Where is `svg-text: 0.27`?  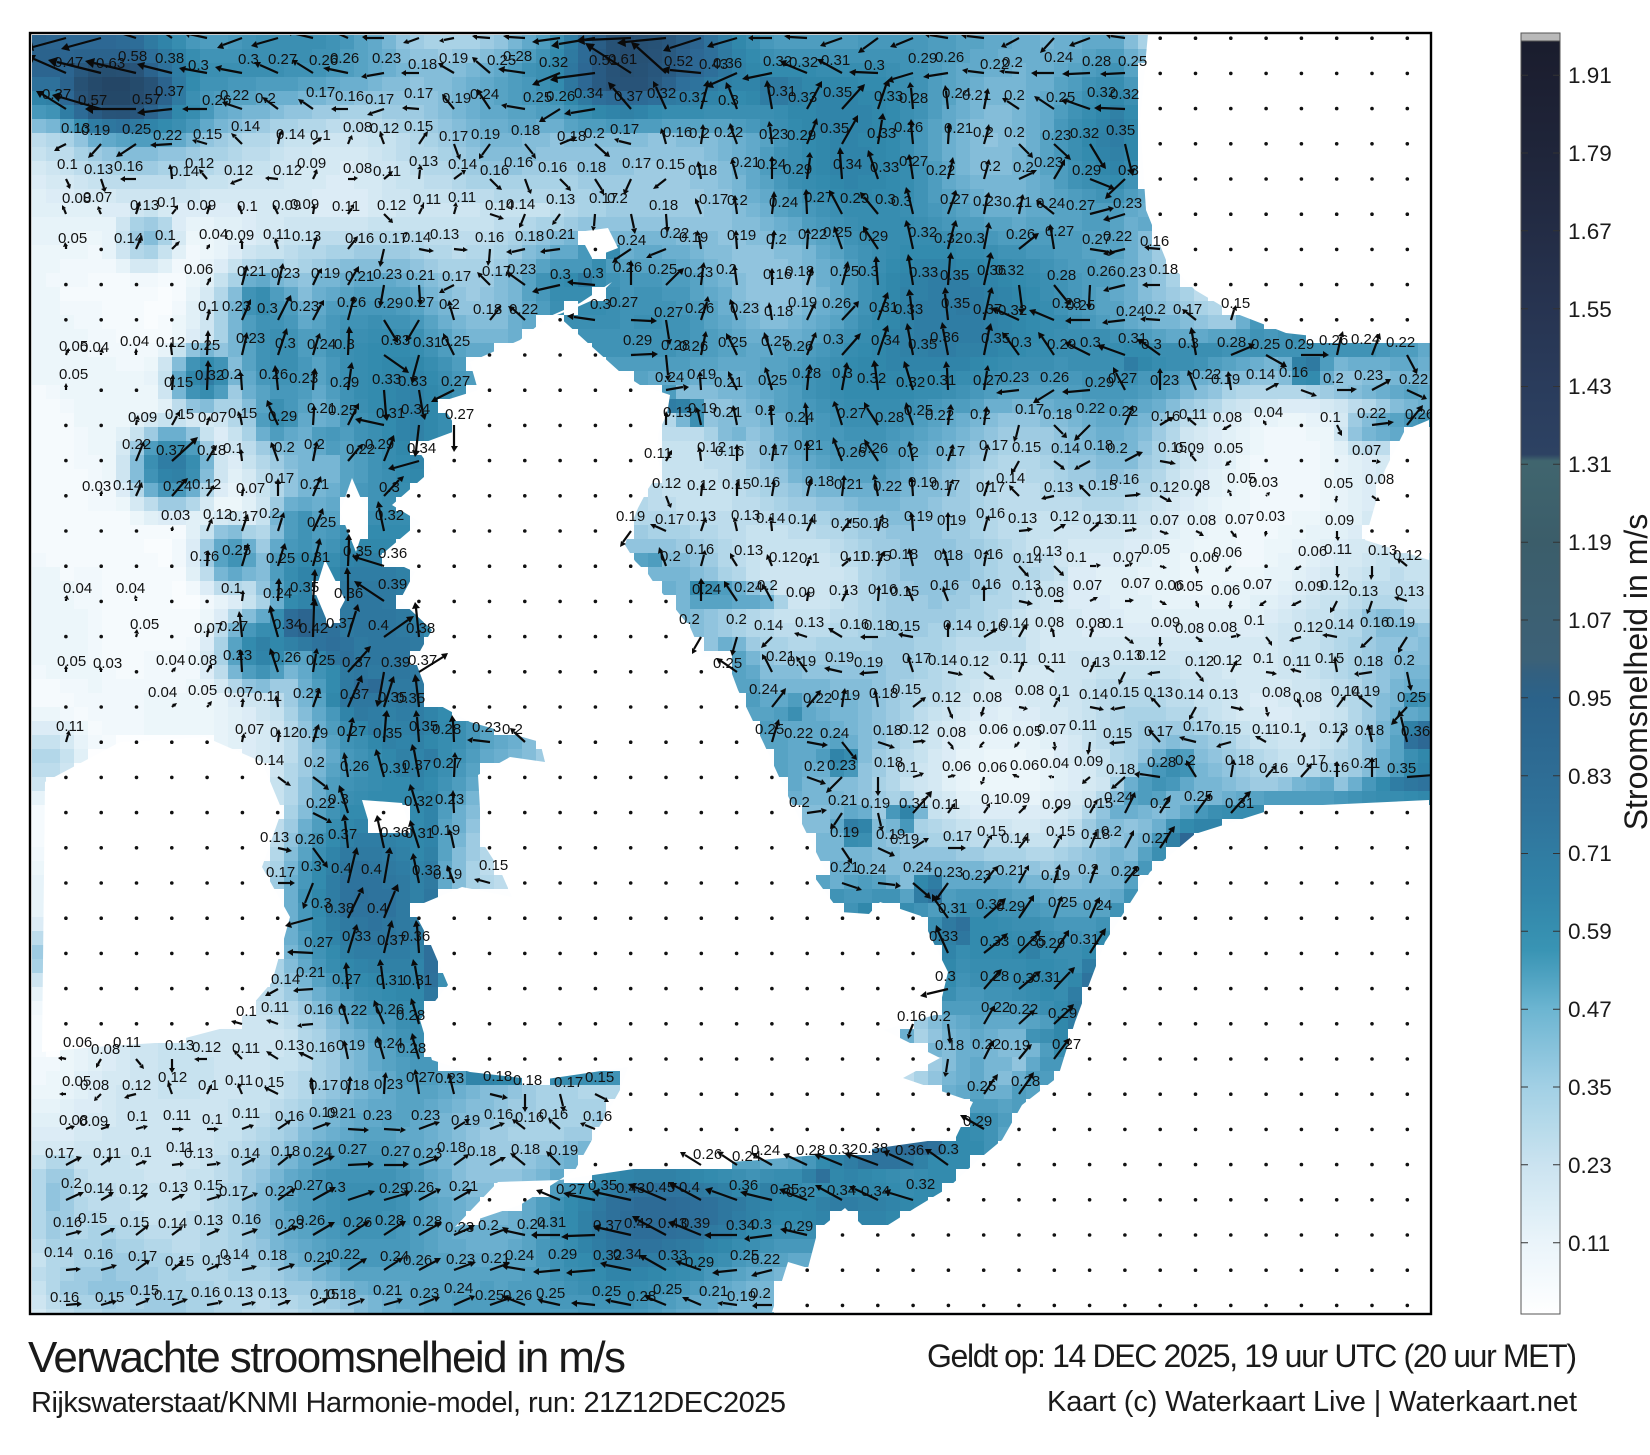
svg-text: 0.27 is located at coordinates (282, 59).